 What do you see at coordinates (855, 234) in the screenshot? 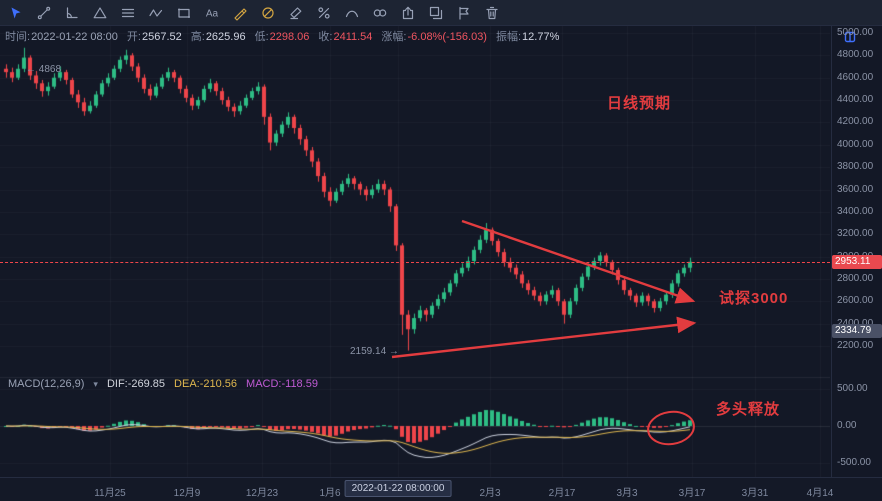
I see `price-tick: 3200.00` at bounding box center [855, 234].